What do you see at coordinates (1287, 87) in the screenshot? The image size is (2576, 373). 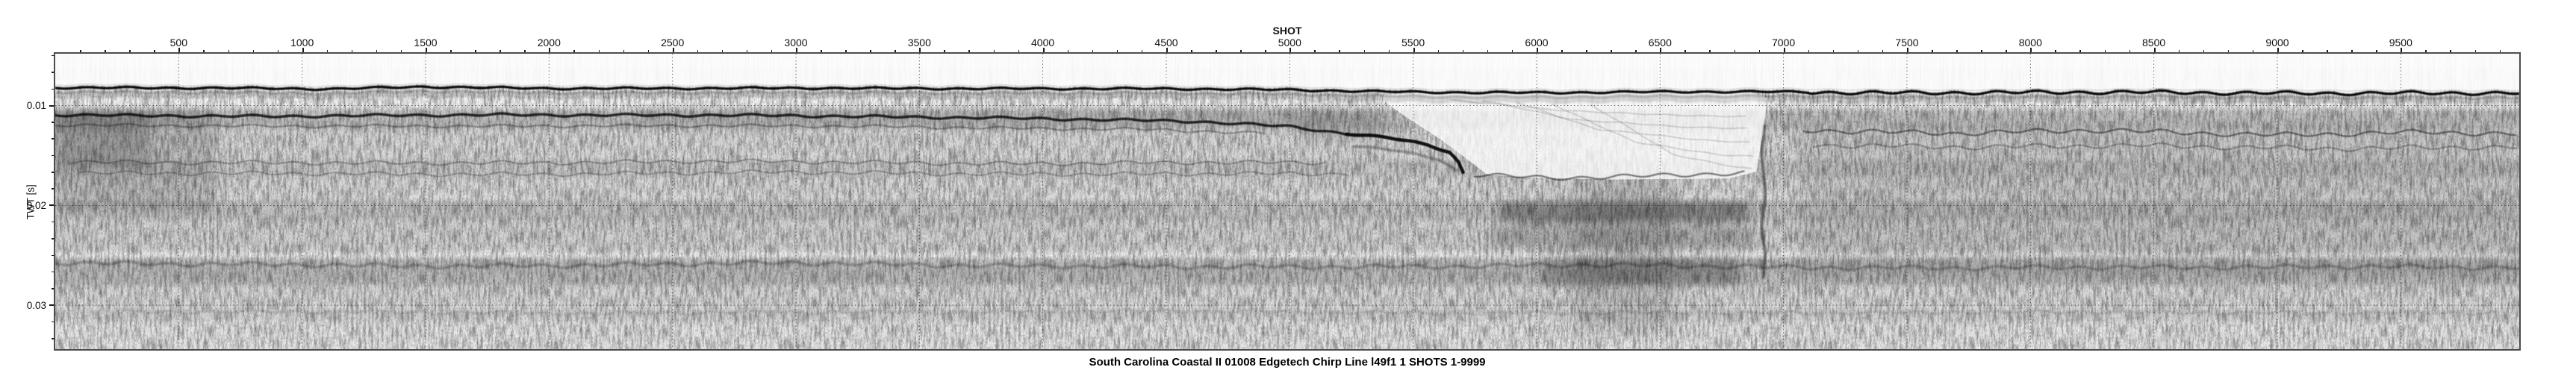 I see `seafloor-ghost` at bounding box center [1287, 87].